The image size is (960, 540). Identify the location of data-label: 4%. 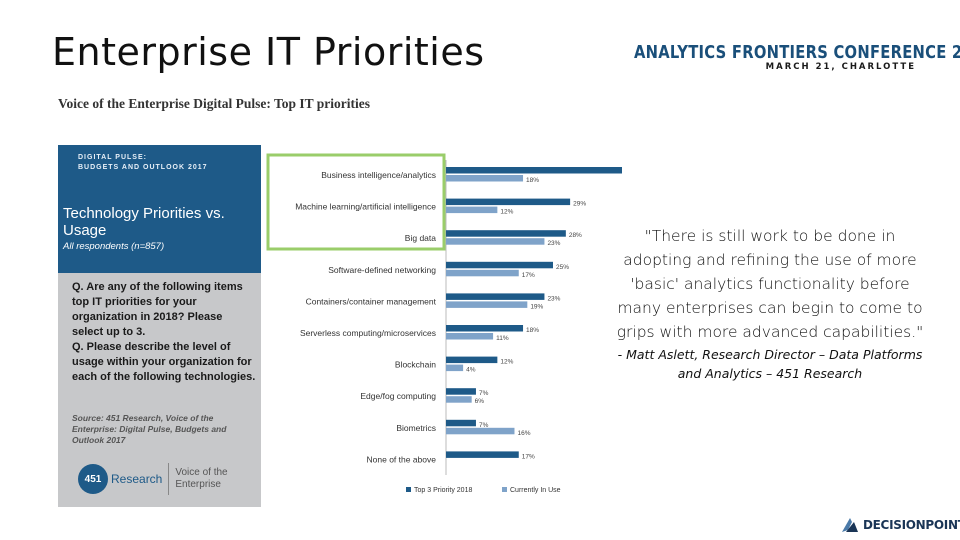
(471, 370).